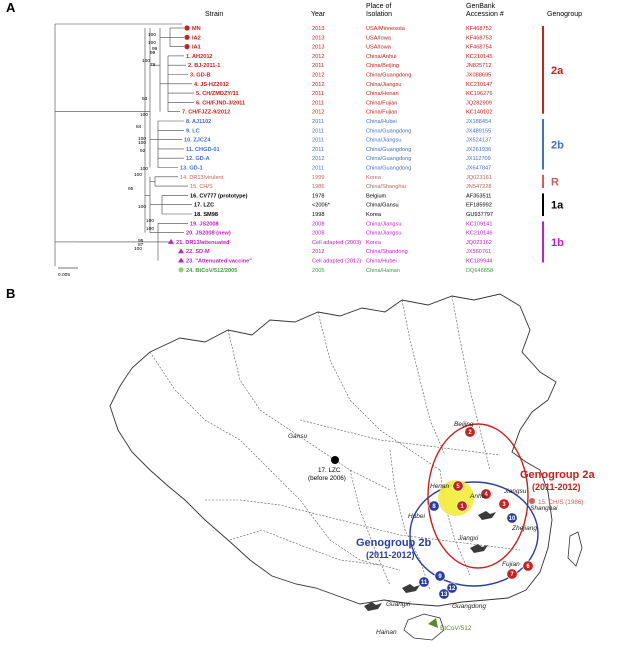 This screenshot has width=635, height=650. What do you see at coordinates (557, 71) in the screenshot?
I see `genogroup-label: 2a` at bounding box center [557, 71].